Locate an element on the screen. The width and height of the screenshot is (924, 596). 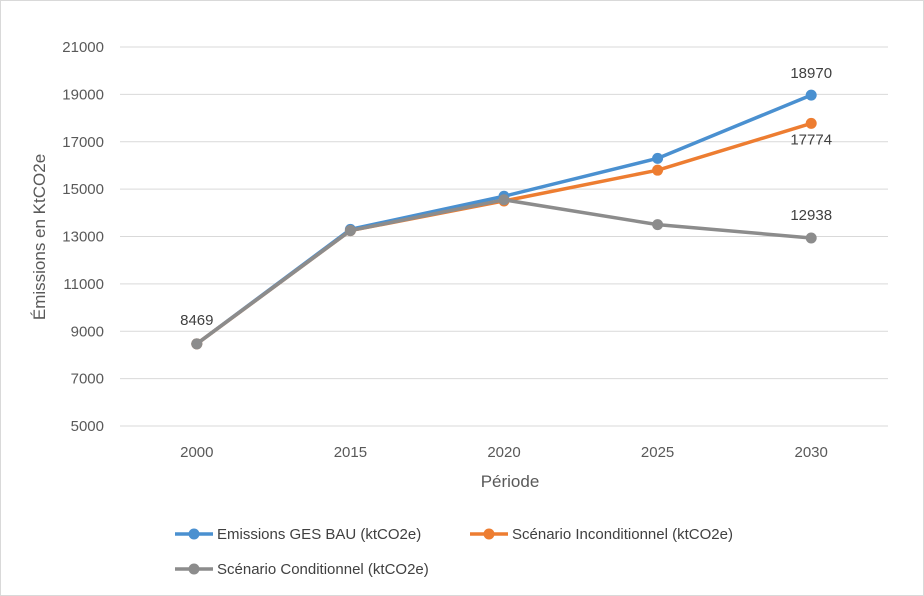
y-tick-label: 7000 is located at coordinates (87, 379).